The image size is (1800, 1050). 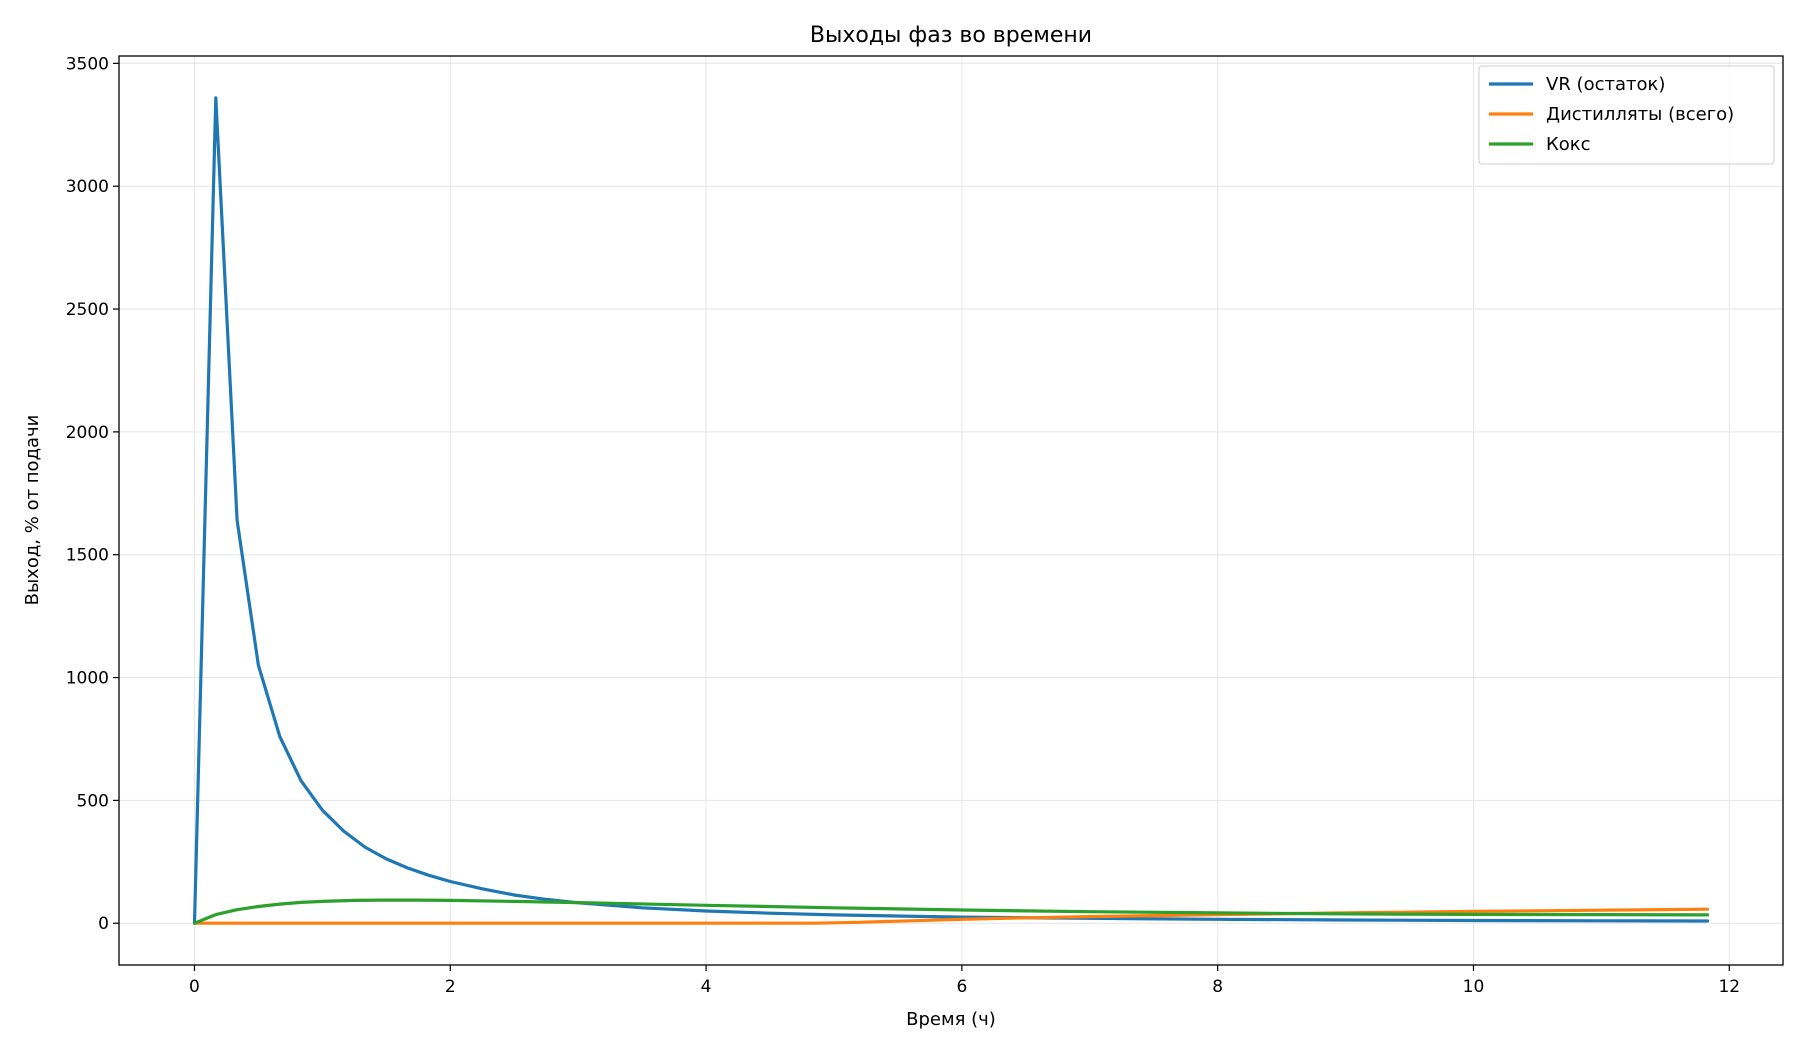 What do you see at coordinates (961, 987) in the screenshot?
I see `x-tick-label: 6` at bounding box center [961, 987].